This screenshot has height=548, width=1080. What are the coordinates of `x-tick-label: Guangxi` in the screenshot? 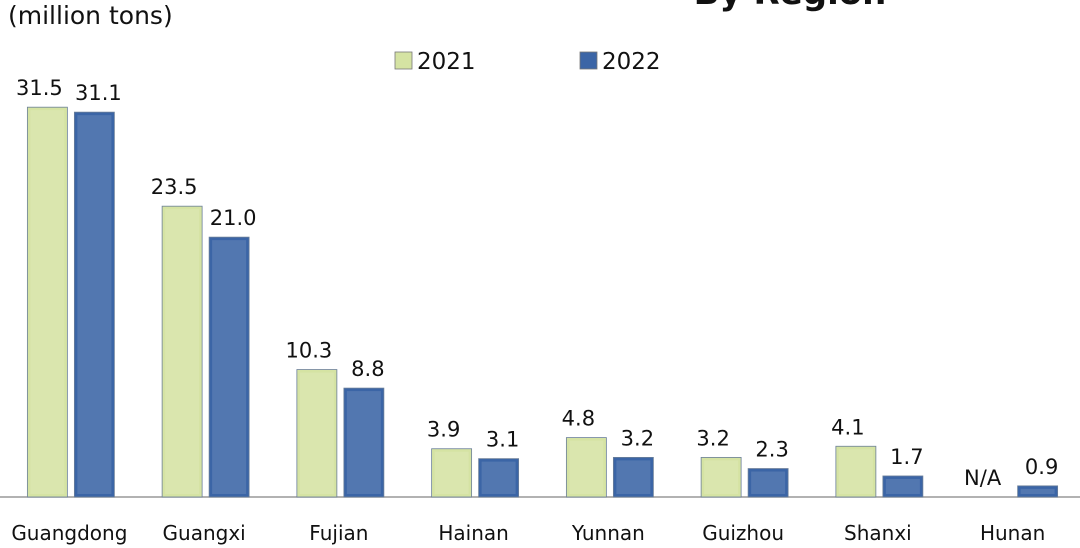 It's located at (204, 533).